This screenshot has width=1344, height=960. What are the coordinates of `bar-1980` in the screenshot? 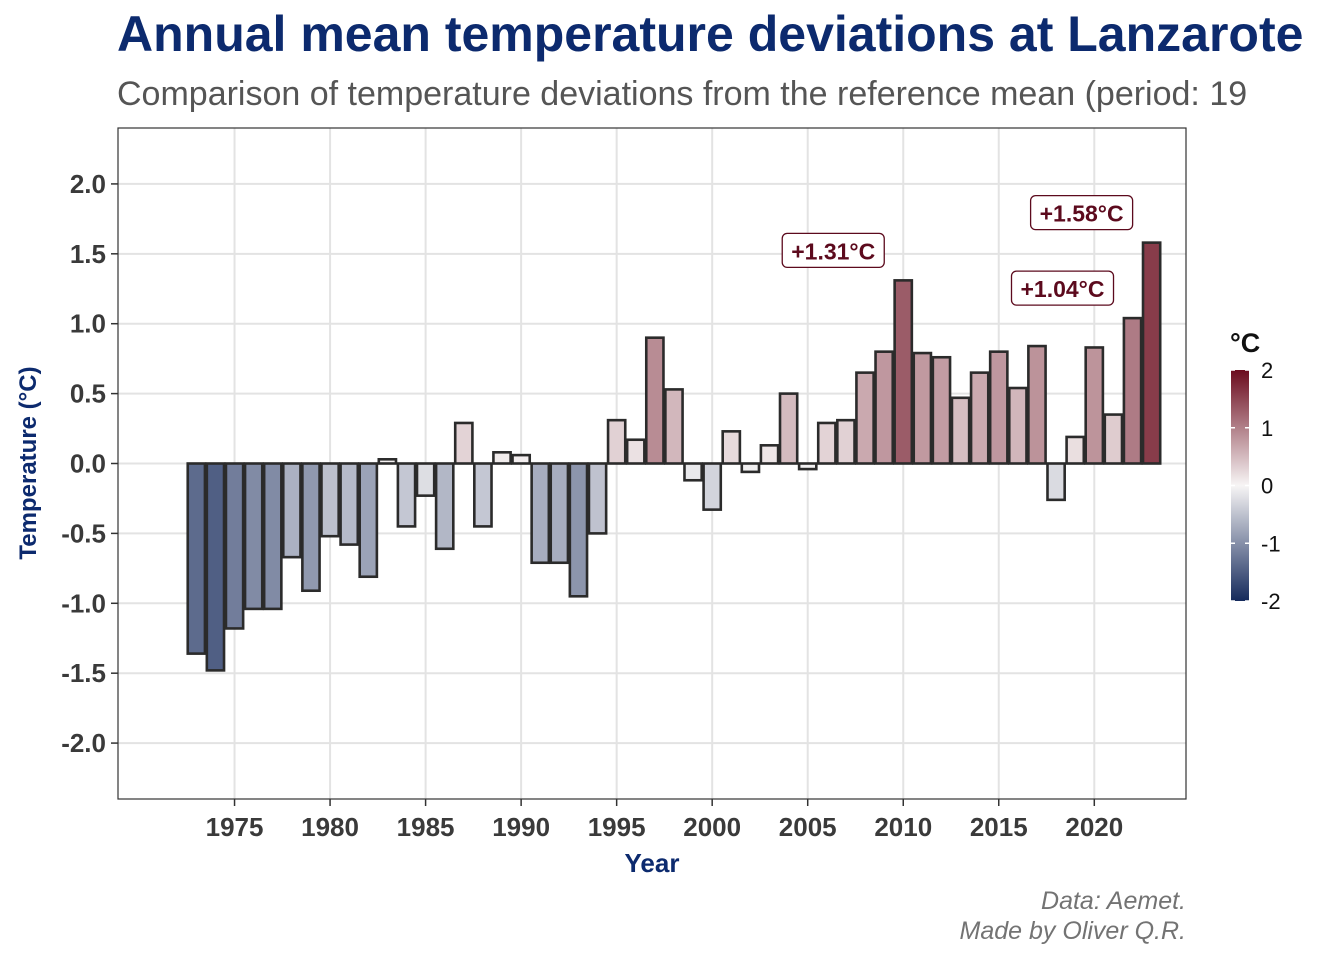 It's located at (330, 500).